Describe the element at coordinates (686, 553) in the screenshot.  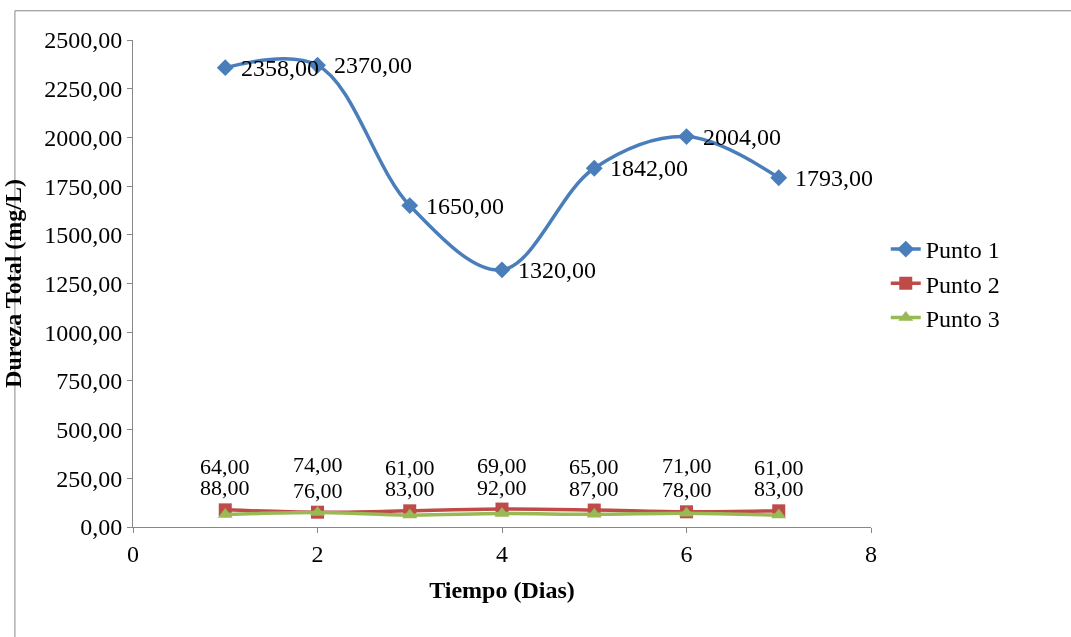
I see `x-tick-label: 6` at that location.